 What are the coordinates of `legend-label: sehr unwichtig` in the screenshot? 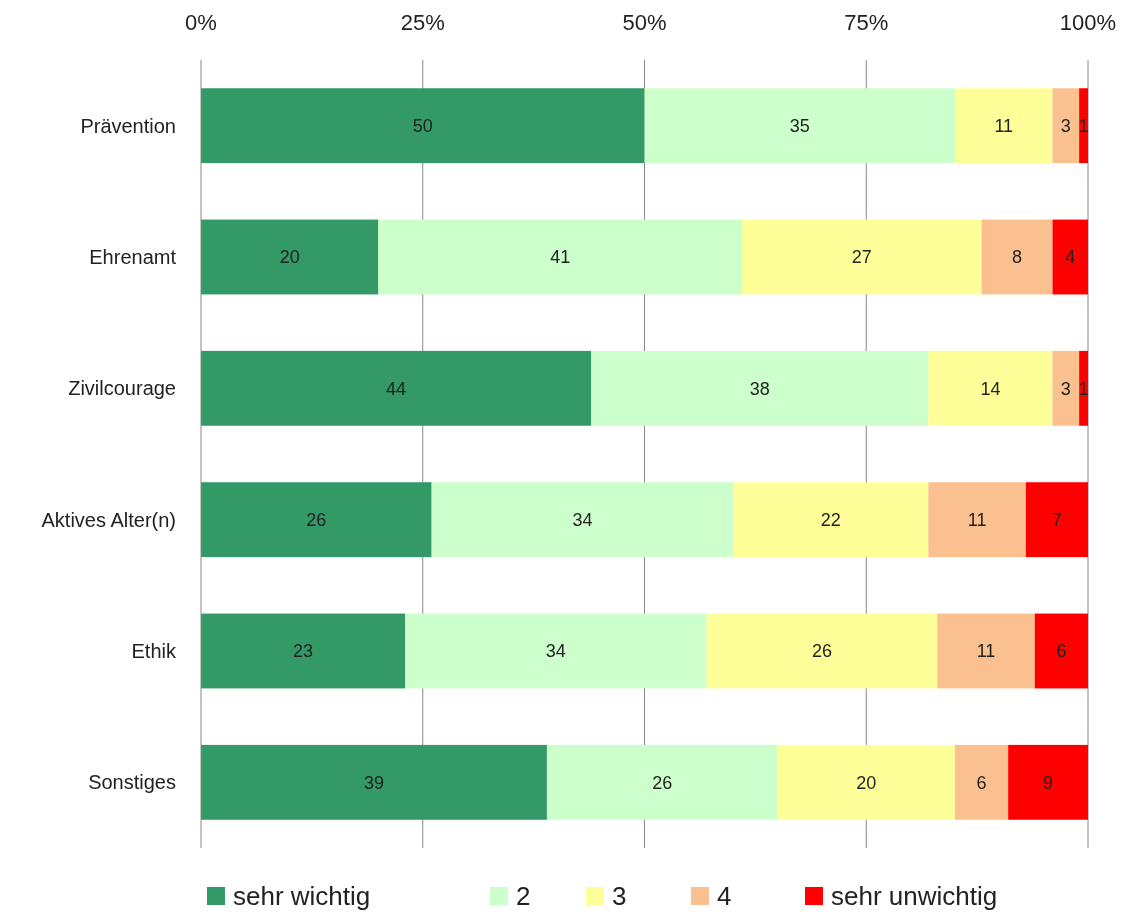 It's located at (914, 896).